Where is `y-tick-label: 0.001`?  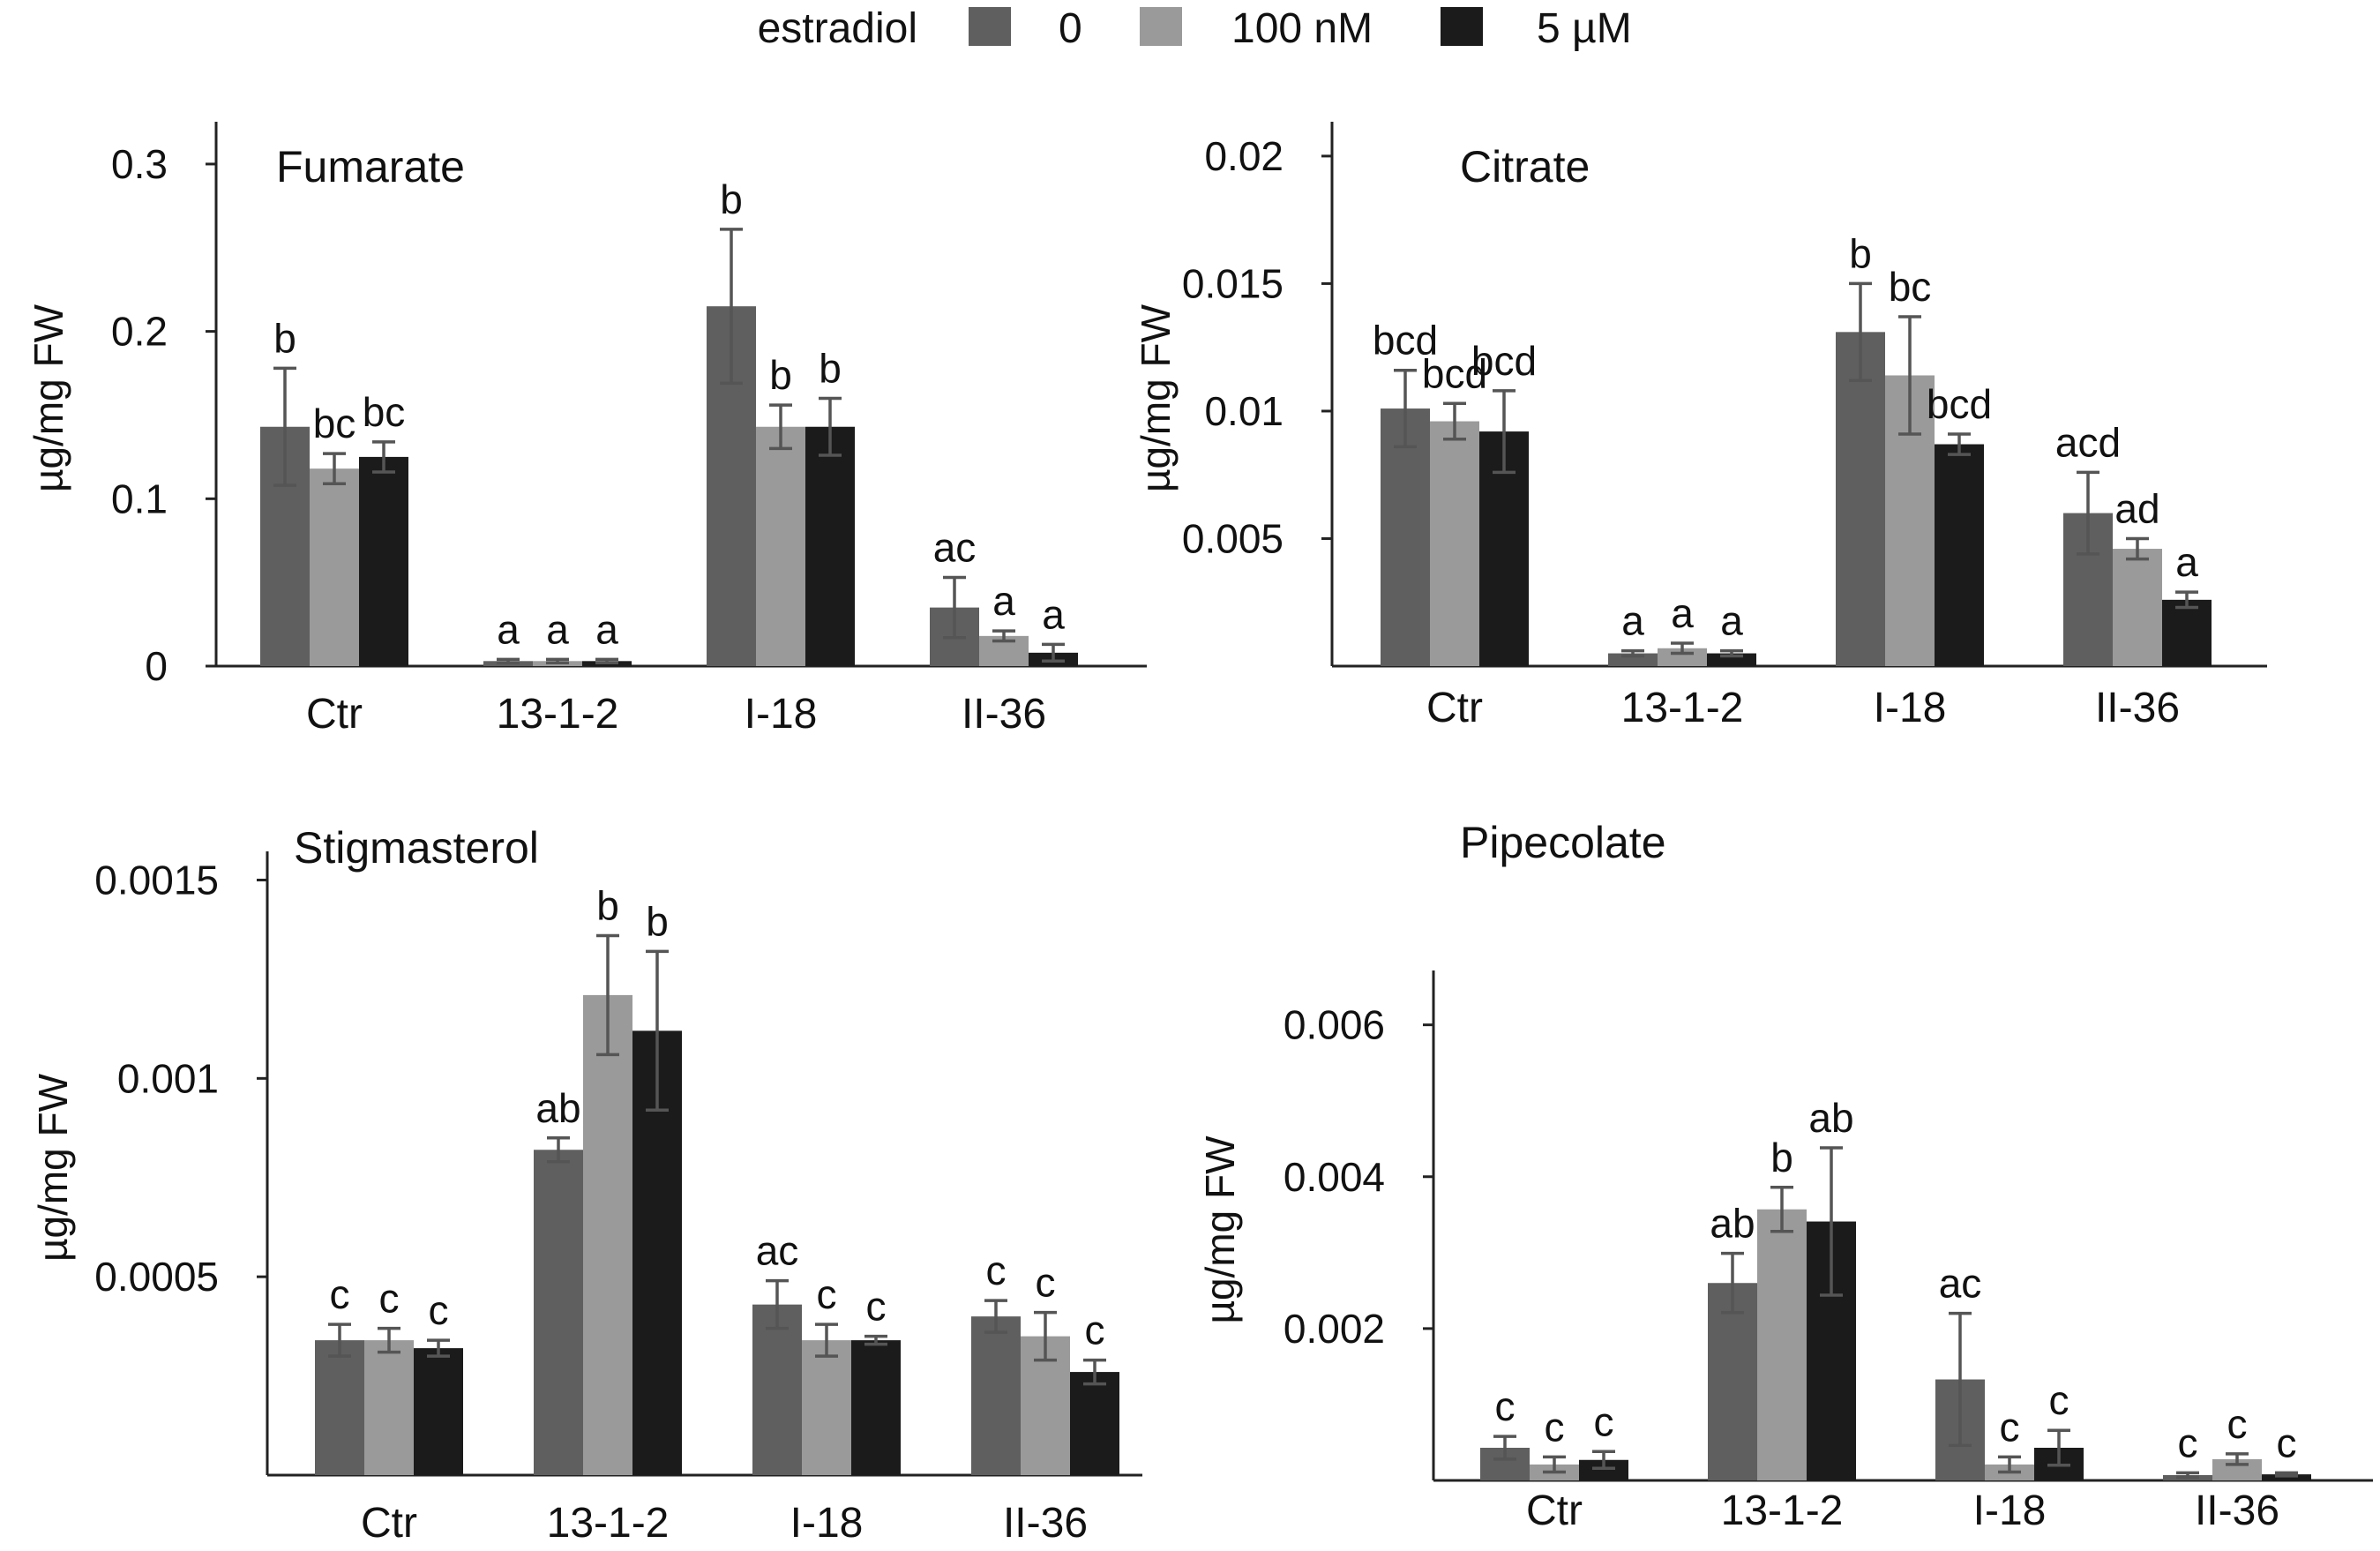
y-tick-label: 0.001 is located at coordinates (168, 1078).